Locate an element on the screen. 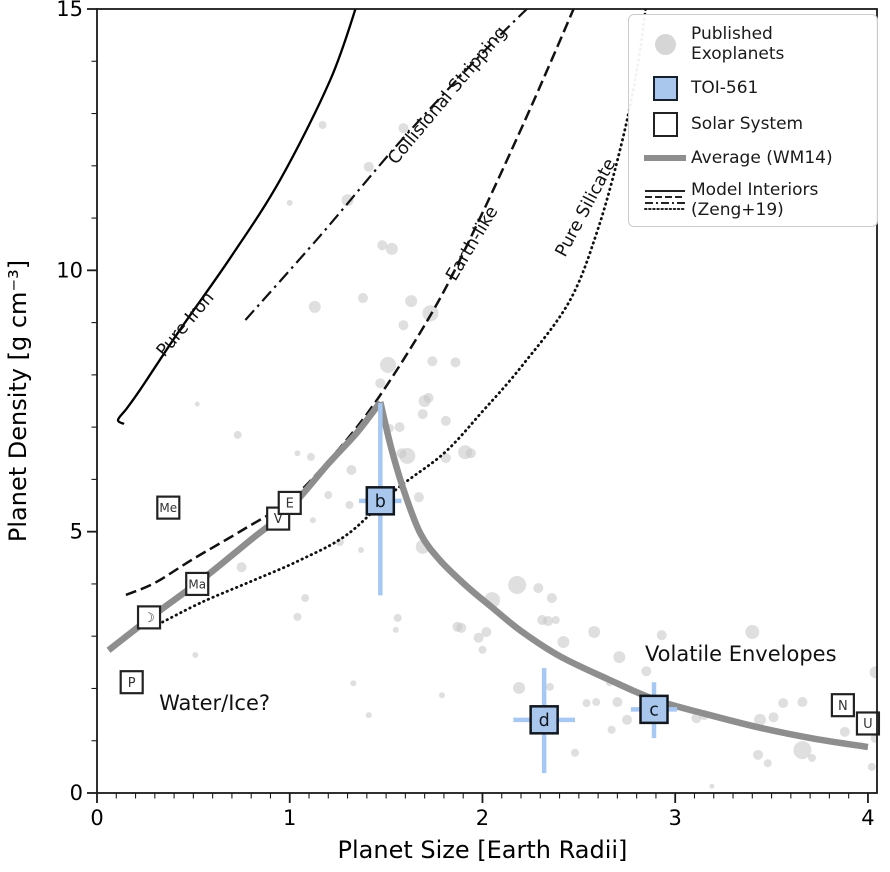  annotation-water-ice: Water/Ice? is located at coordinates (214, 703).